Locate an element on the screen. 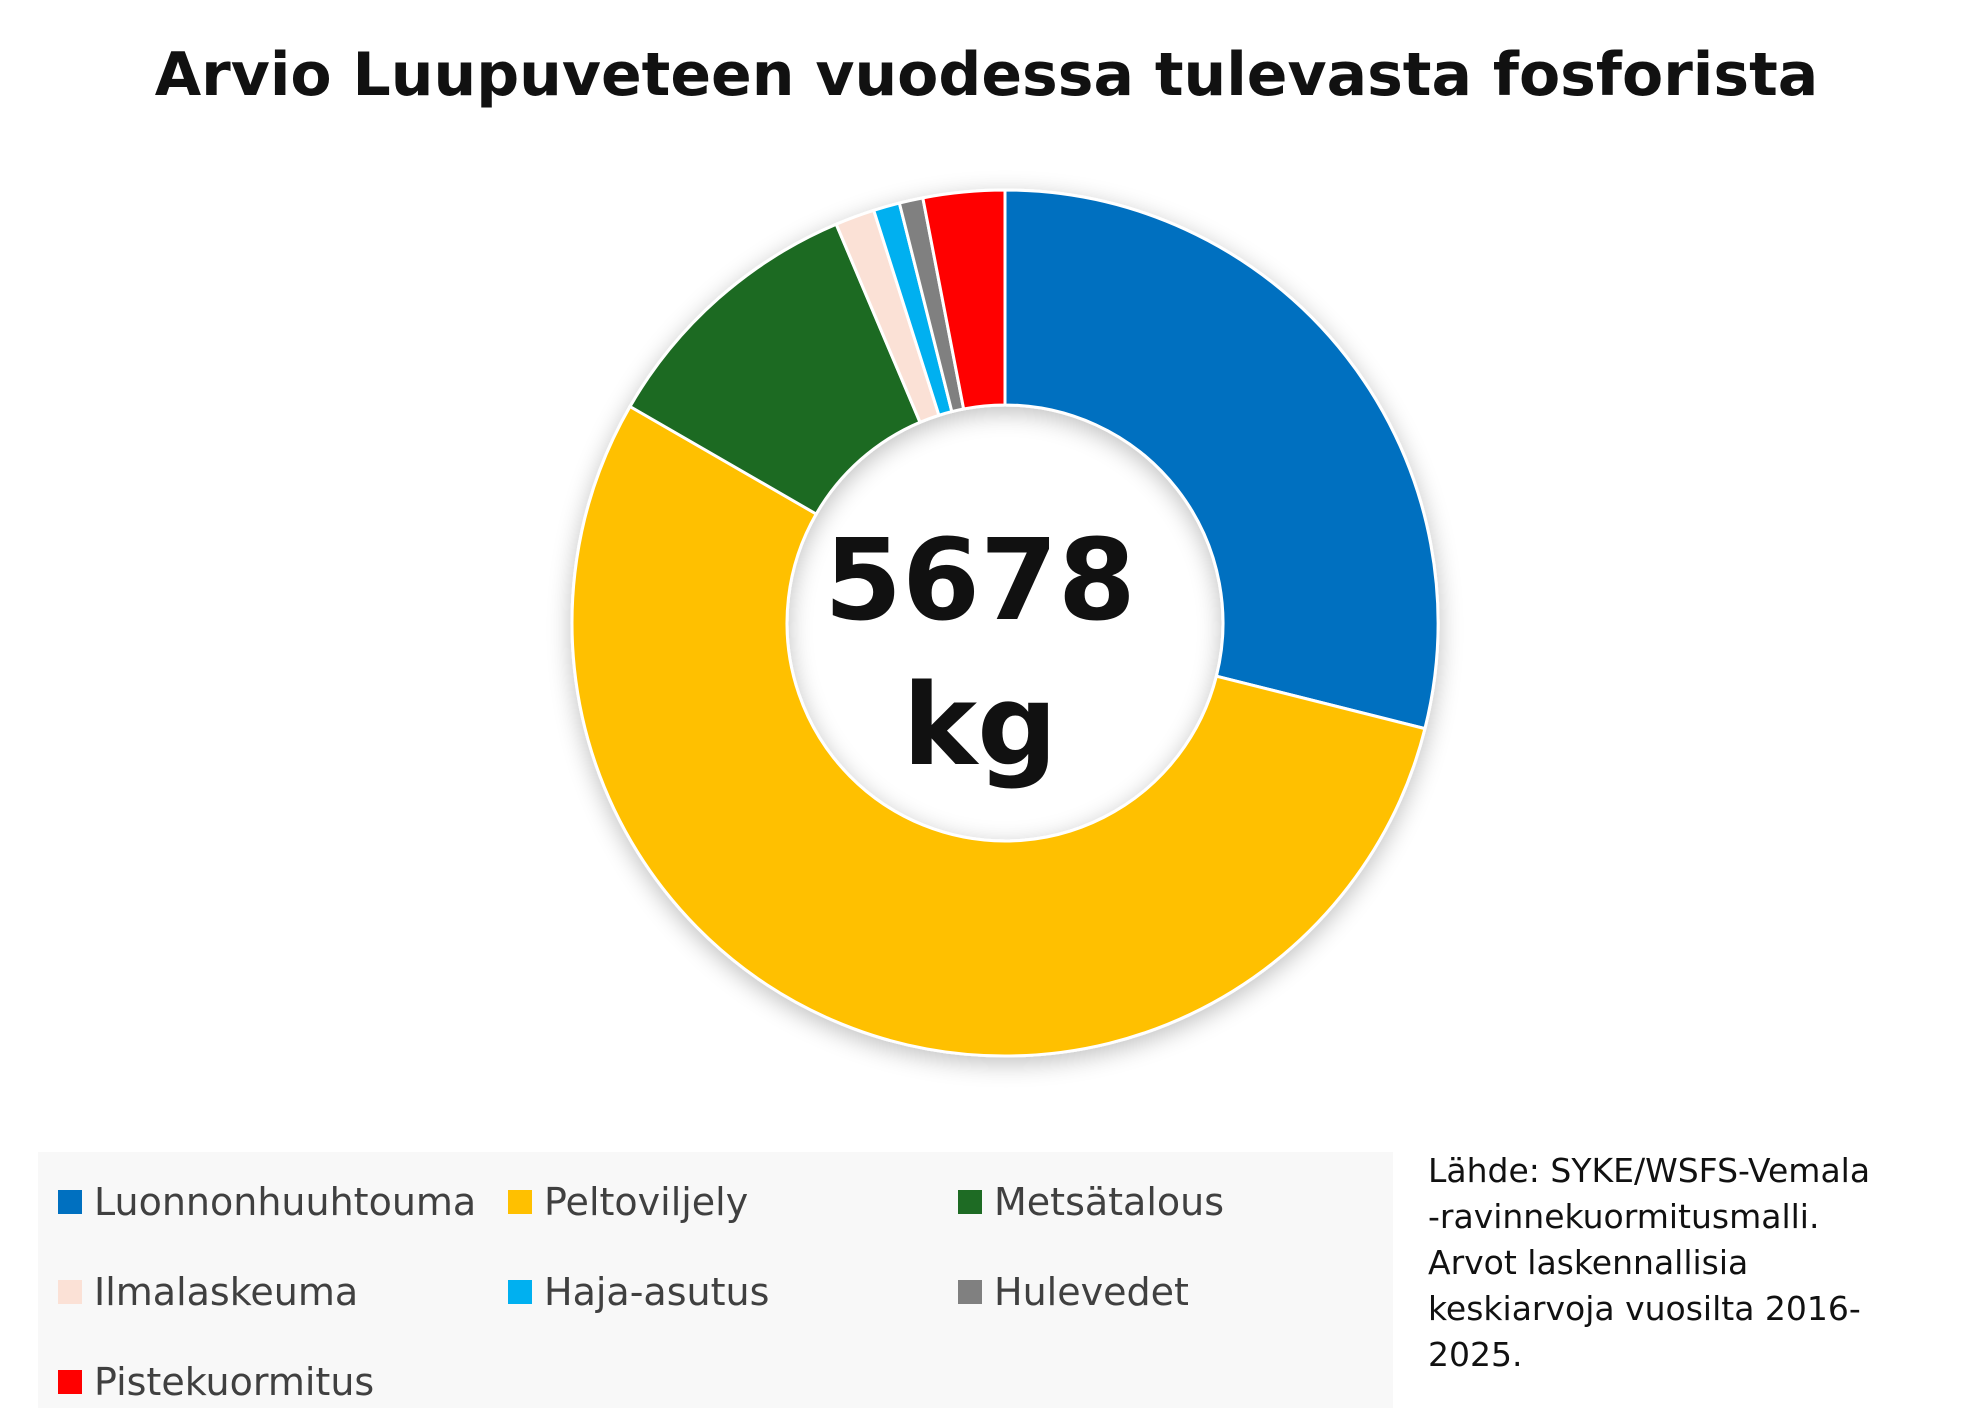 The width and height of the screenshot is (1973, 1412). legend-label: Ilmalaskeuma is located at coordinates (226, 1292).